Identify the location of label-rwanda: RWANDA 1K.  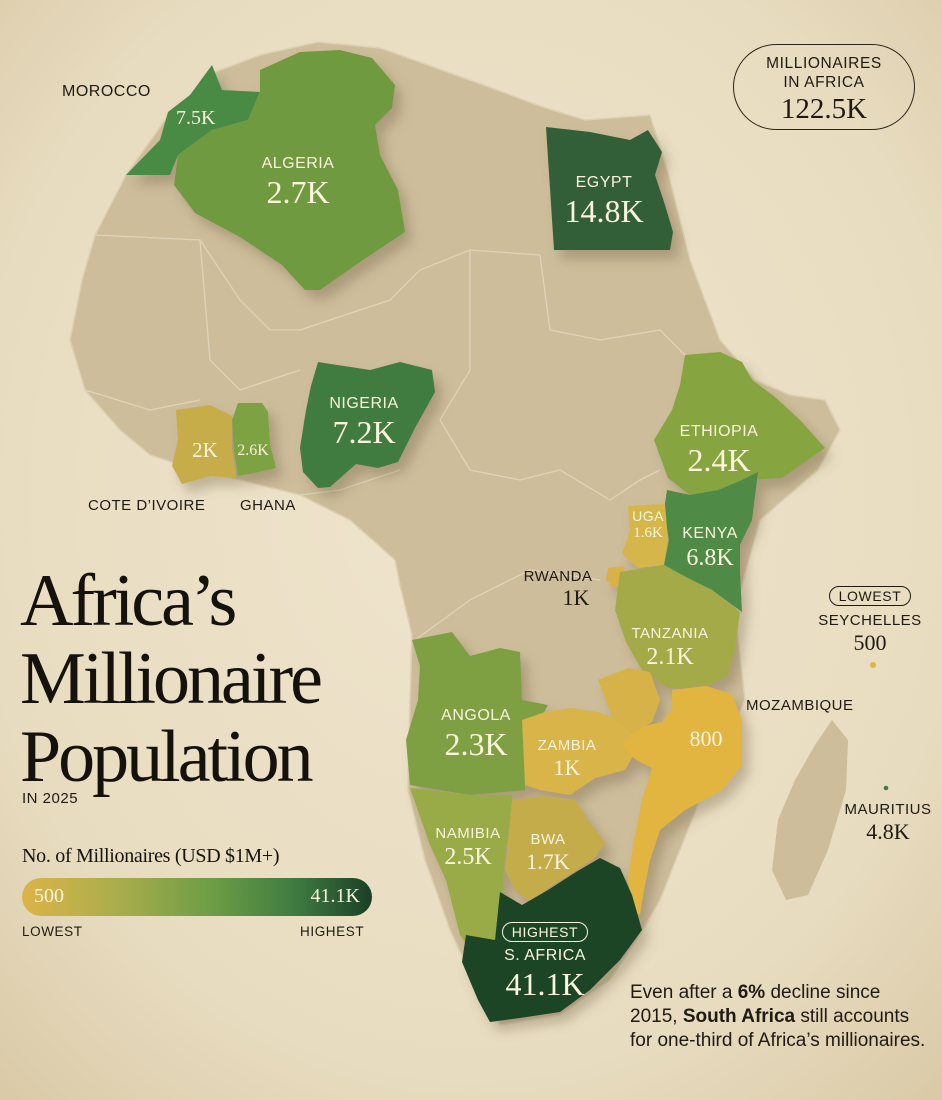
(558, 589).